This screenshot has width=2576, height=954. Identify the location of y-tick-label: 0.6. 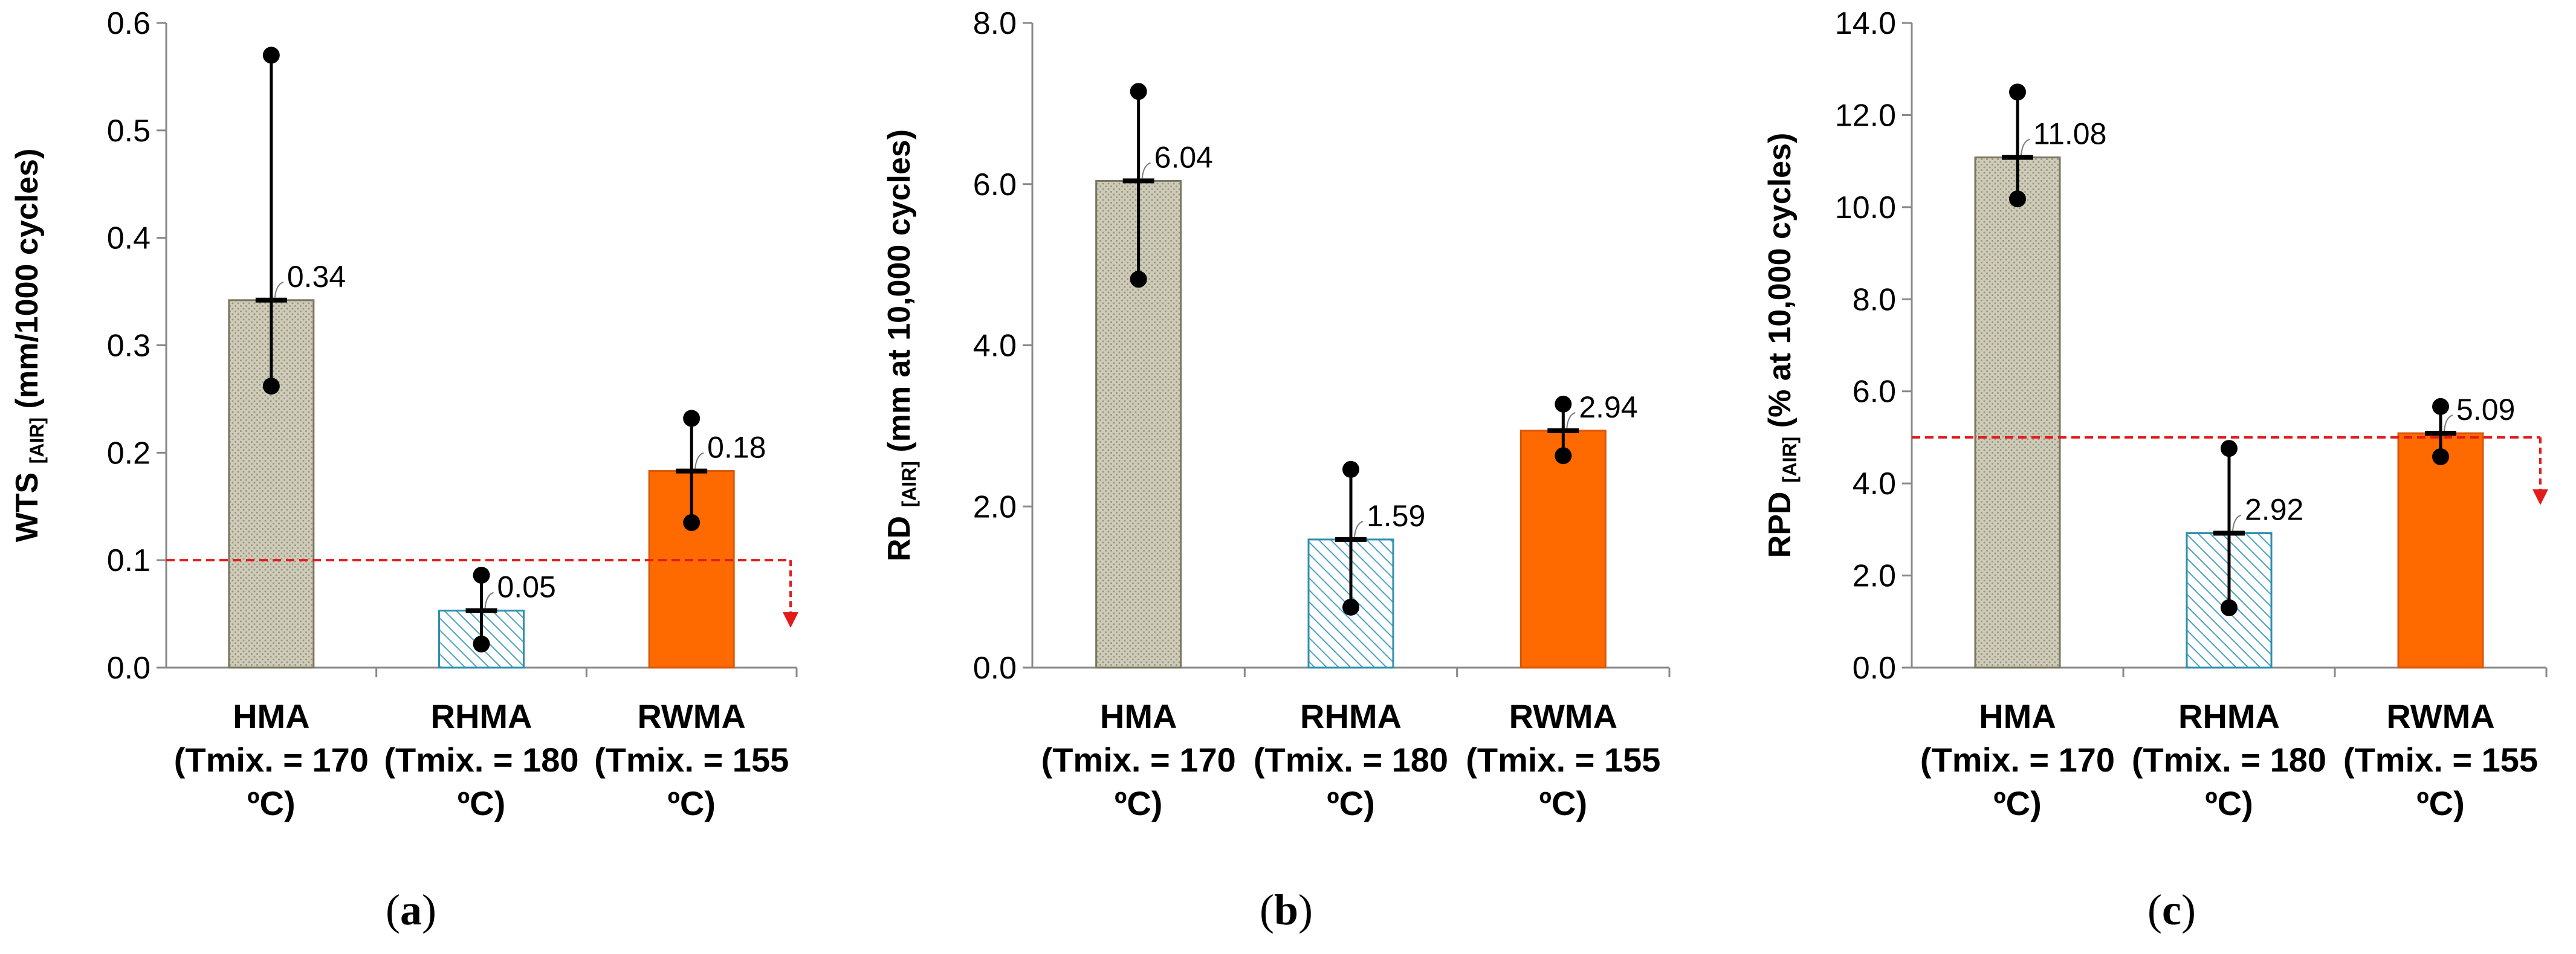
(128, 23).